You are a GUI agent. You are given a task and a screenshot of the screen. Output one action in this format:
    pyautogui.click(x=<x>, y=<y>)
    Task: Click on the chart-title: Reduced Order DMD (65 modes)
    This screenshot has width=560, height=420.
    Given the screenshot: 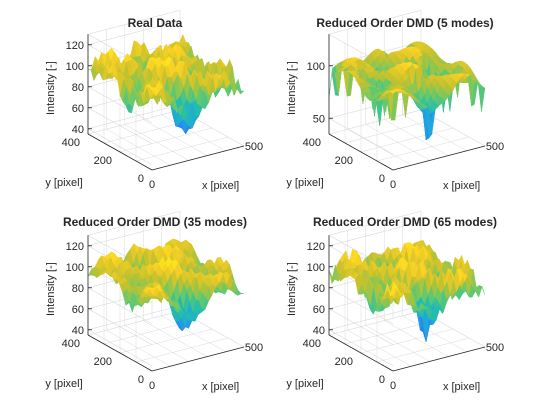 What is the action you would take?
    pyautogui.click(x=405, y=222)
    